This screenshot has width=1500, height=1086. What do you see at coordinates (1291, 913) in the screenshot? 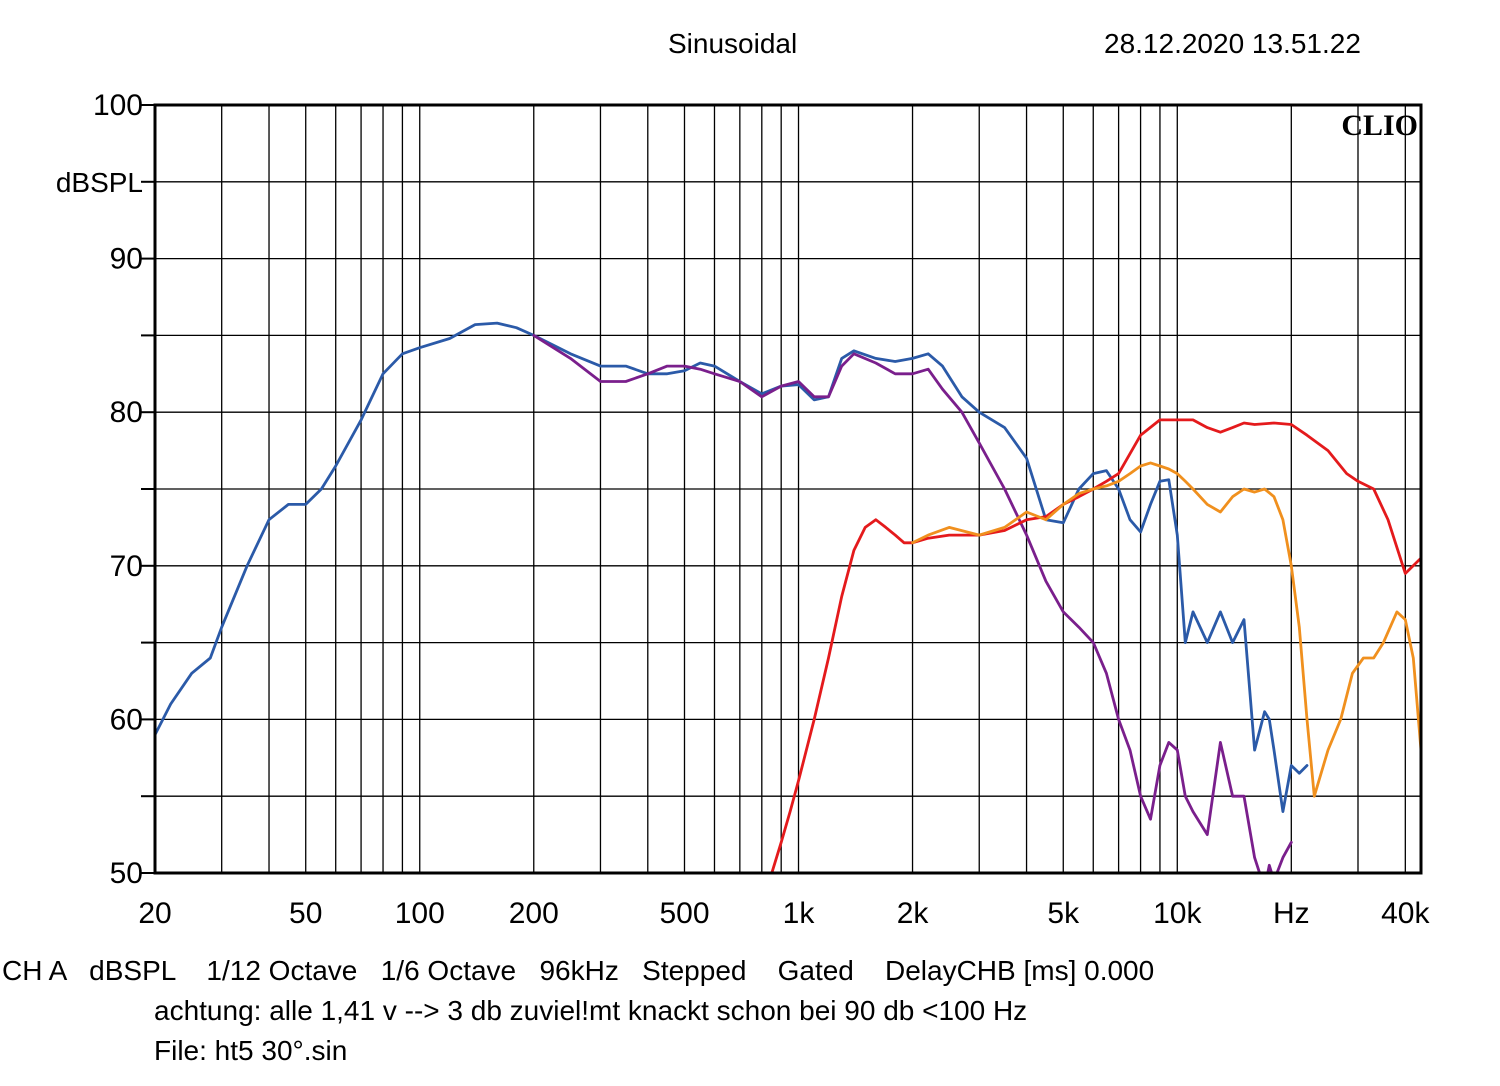
I see `x-tick-label: Hz` at bounding box center [1291, 913].